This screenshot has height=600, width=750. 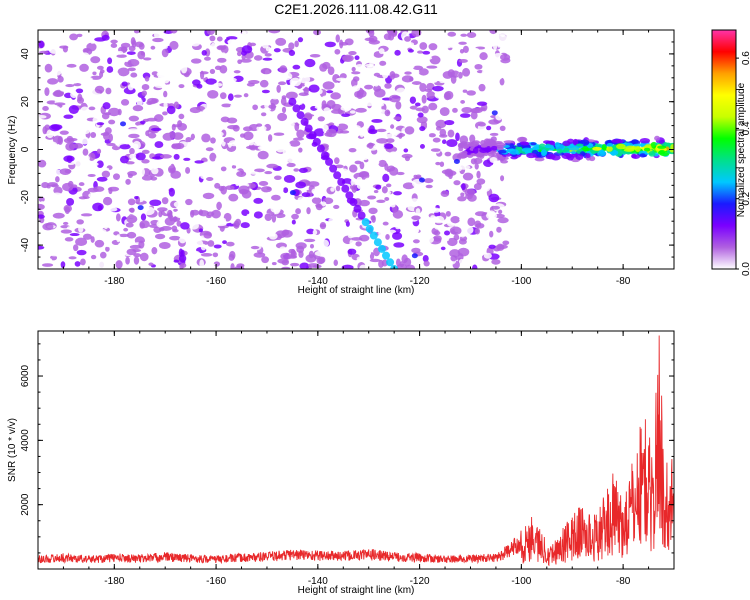 I want to click on y-tick-label: 4000, so click(x=25, y=440).